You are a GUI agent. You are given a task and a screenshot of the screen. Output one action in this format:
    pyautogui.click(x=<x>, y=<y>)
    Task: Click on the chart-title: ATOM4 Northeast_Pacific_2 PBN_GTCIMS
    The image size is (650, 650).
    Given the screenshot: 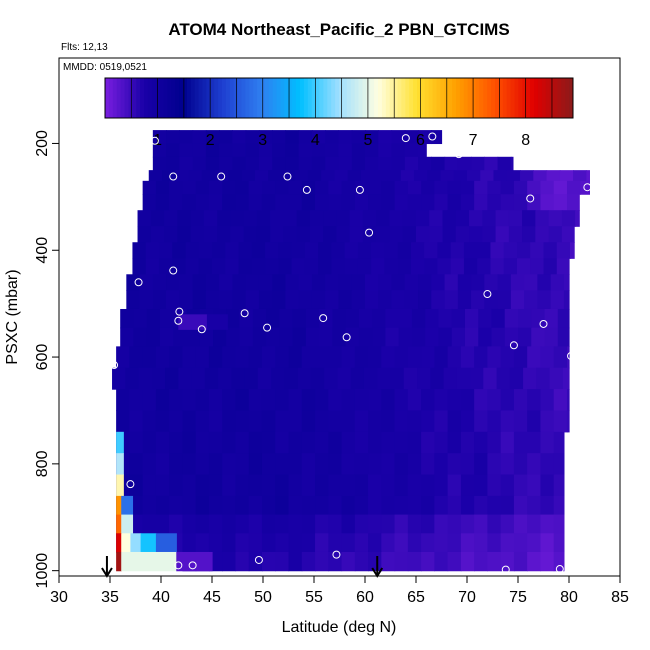 What is the action you would take?
    pyautogui.click(x=338, y=29)
    